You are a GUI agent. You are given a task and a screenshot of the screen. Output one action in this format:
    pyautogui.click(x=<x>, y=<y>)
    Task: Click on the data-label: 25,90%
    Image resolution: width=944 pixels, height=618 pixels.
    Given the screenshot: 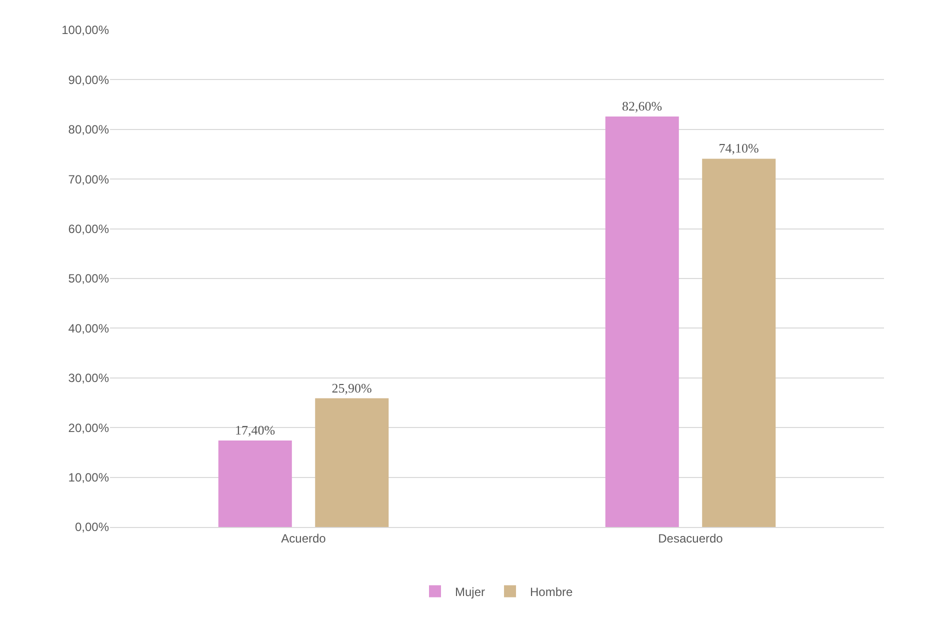 What is the action you would take?
    pyautogui.click(x=352, y=388)
    